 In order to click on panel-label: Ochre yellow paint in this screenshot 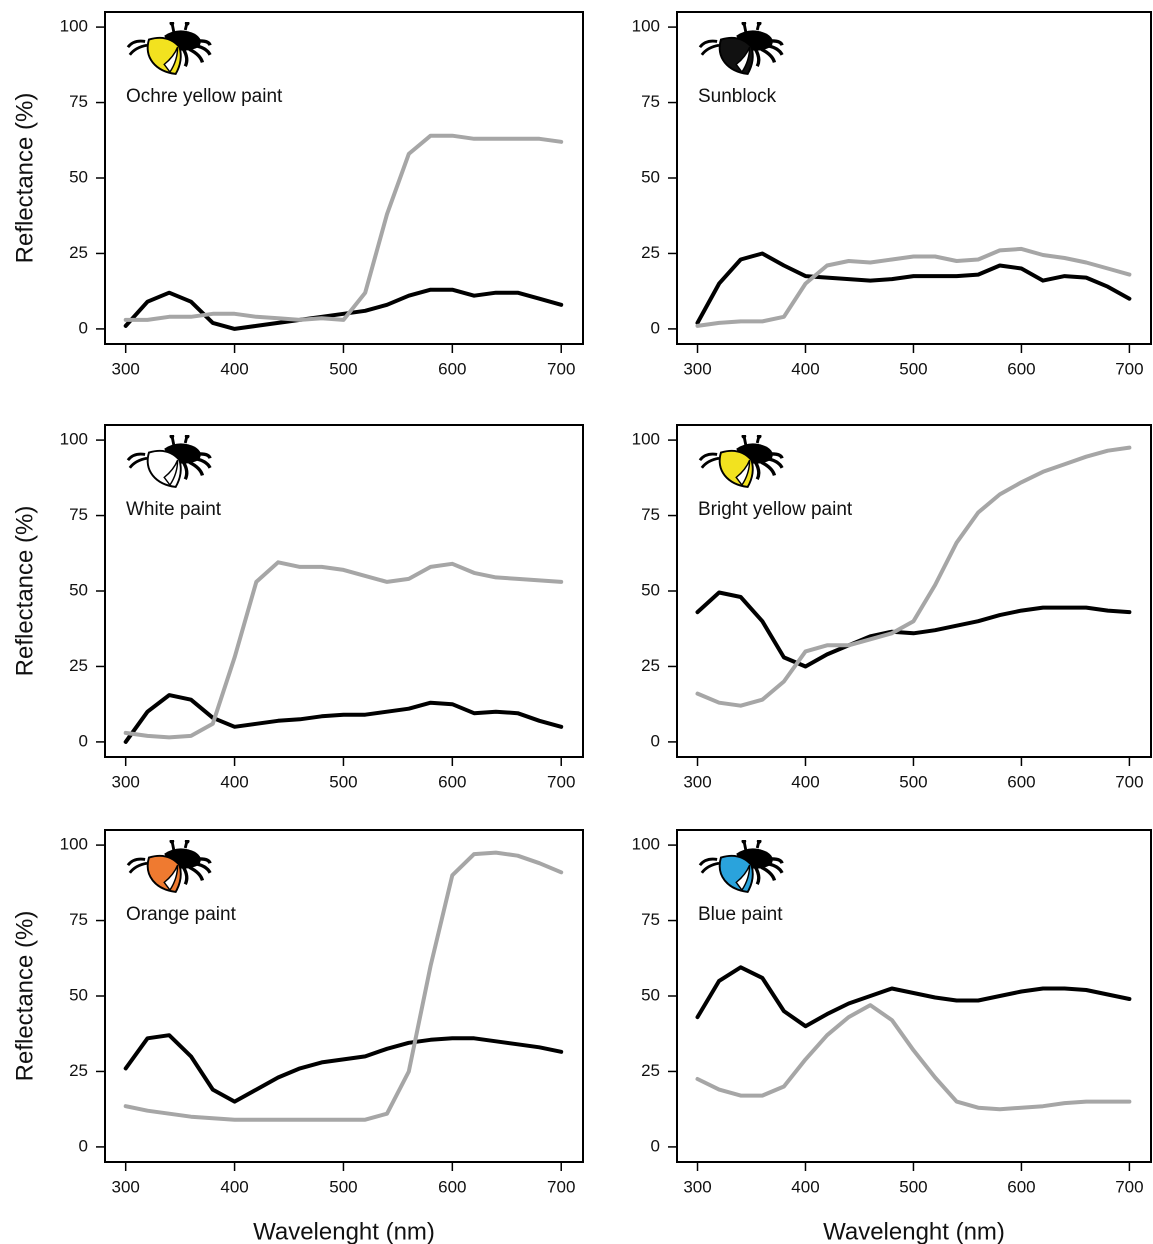, I will do `click(204, 96)`.